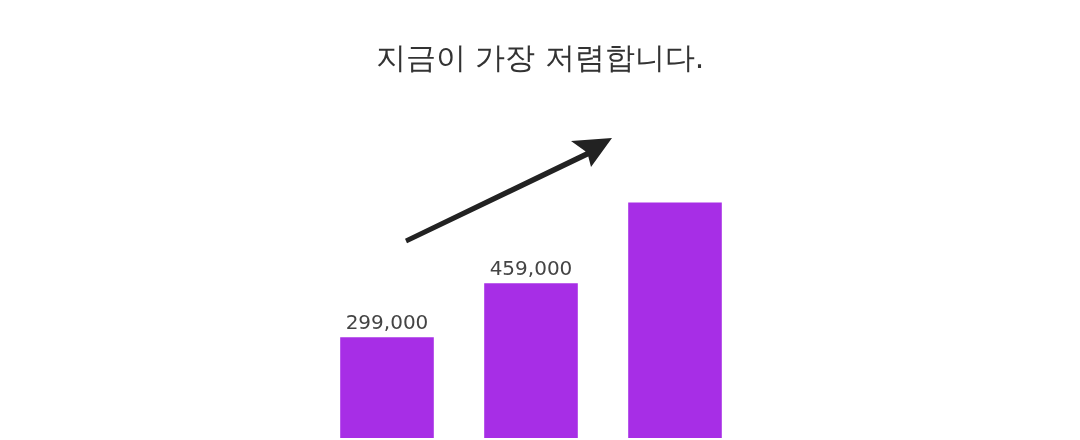 Image resolution: width=1080 pixels, height=440 pixels. What do you see at coordinates (531, 268) in the screenshot?
I see `data-label: 459,000` at bounding box center [531, 268].